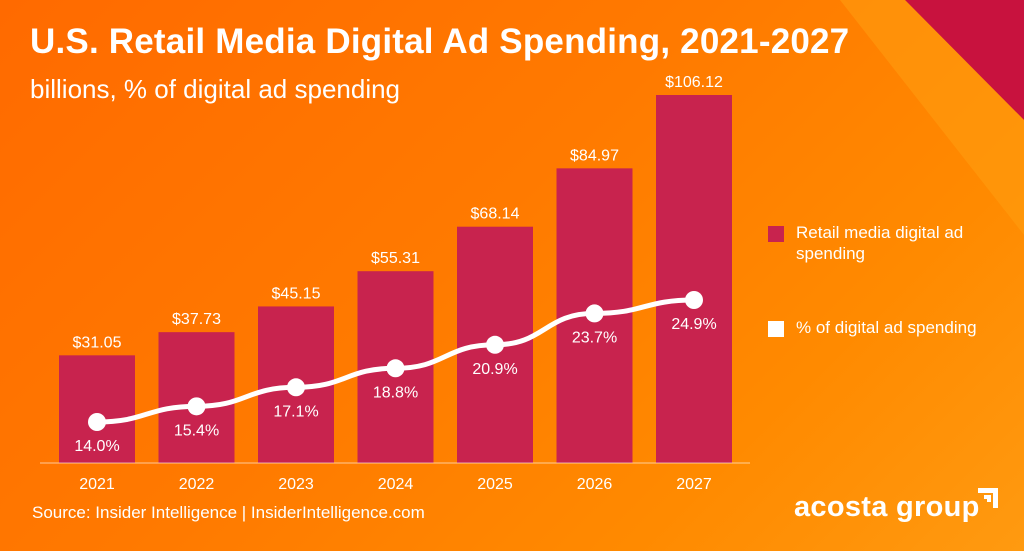  Describe the element at coordinates (197, 484) in the screenshot. I see `x-tick-label-2022: 2022` at that location.